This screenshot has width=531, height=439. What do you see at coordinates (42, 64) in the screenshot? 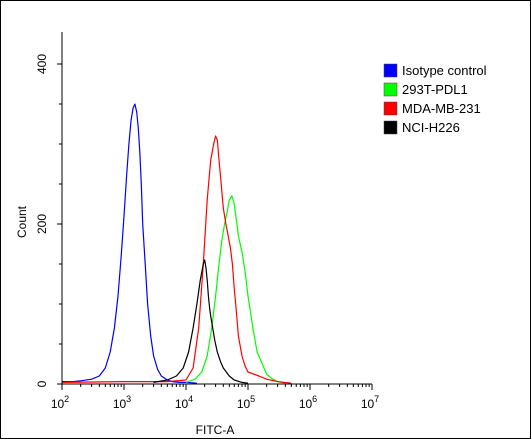
I see `y-tick-label: 400` at bounding box center [42, 64].